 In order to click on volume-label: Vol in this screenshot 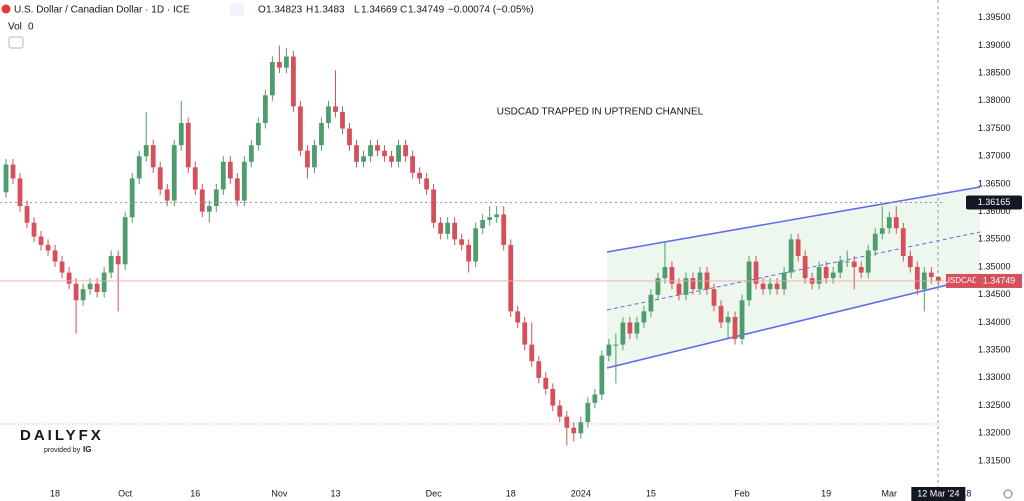, I will do `click(15, 27)`.